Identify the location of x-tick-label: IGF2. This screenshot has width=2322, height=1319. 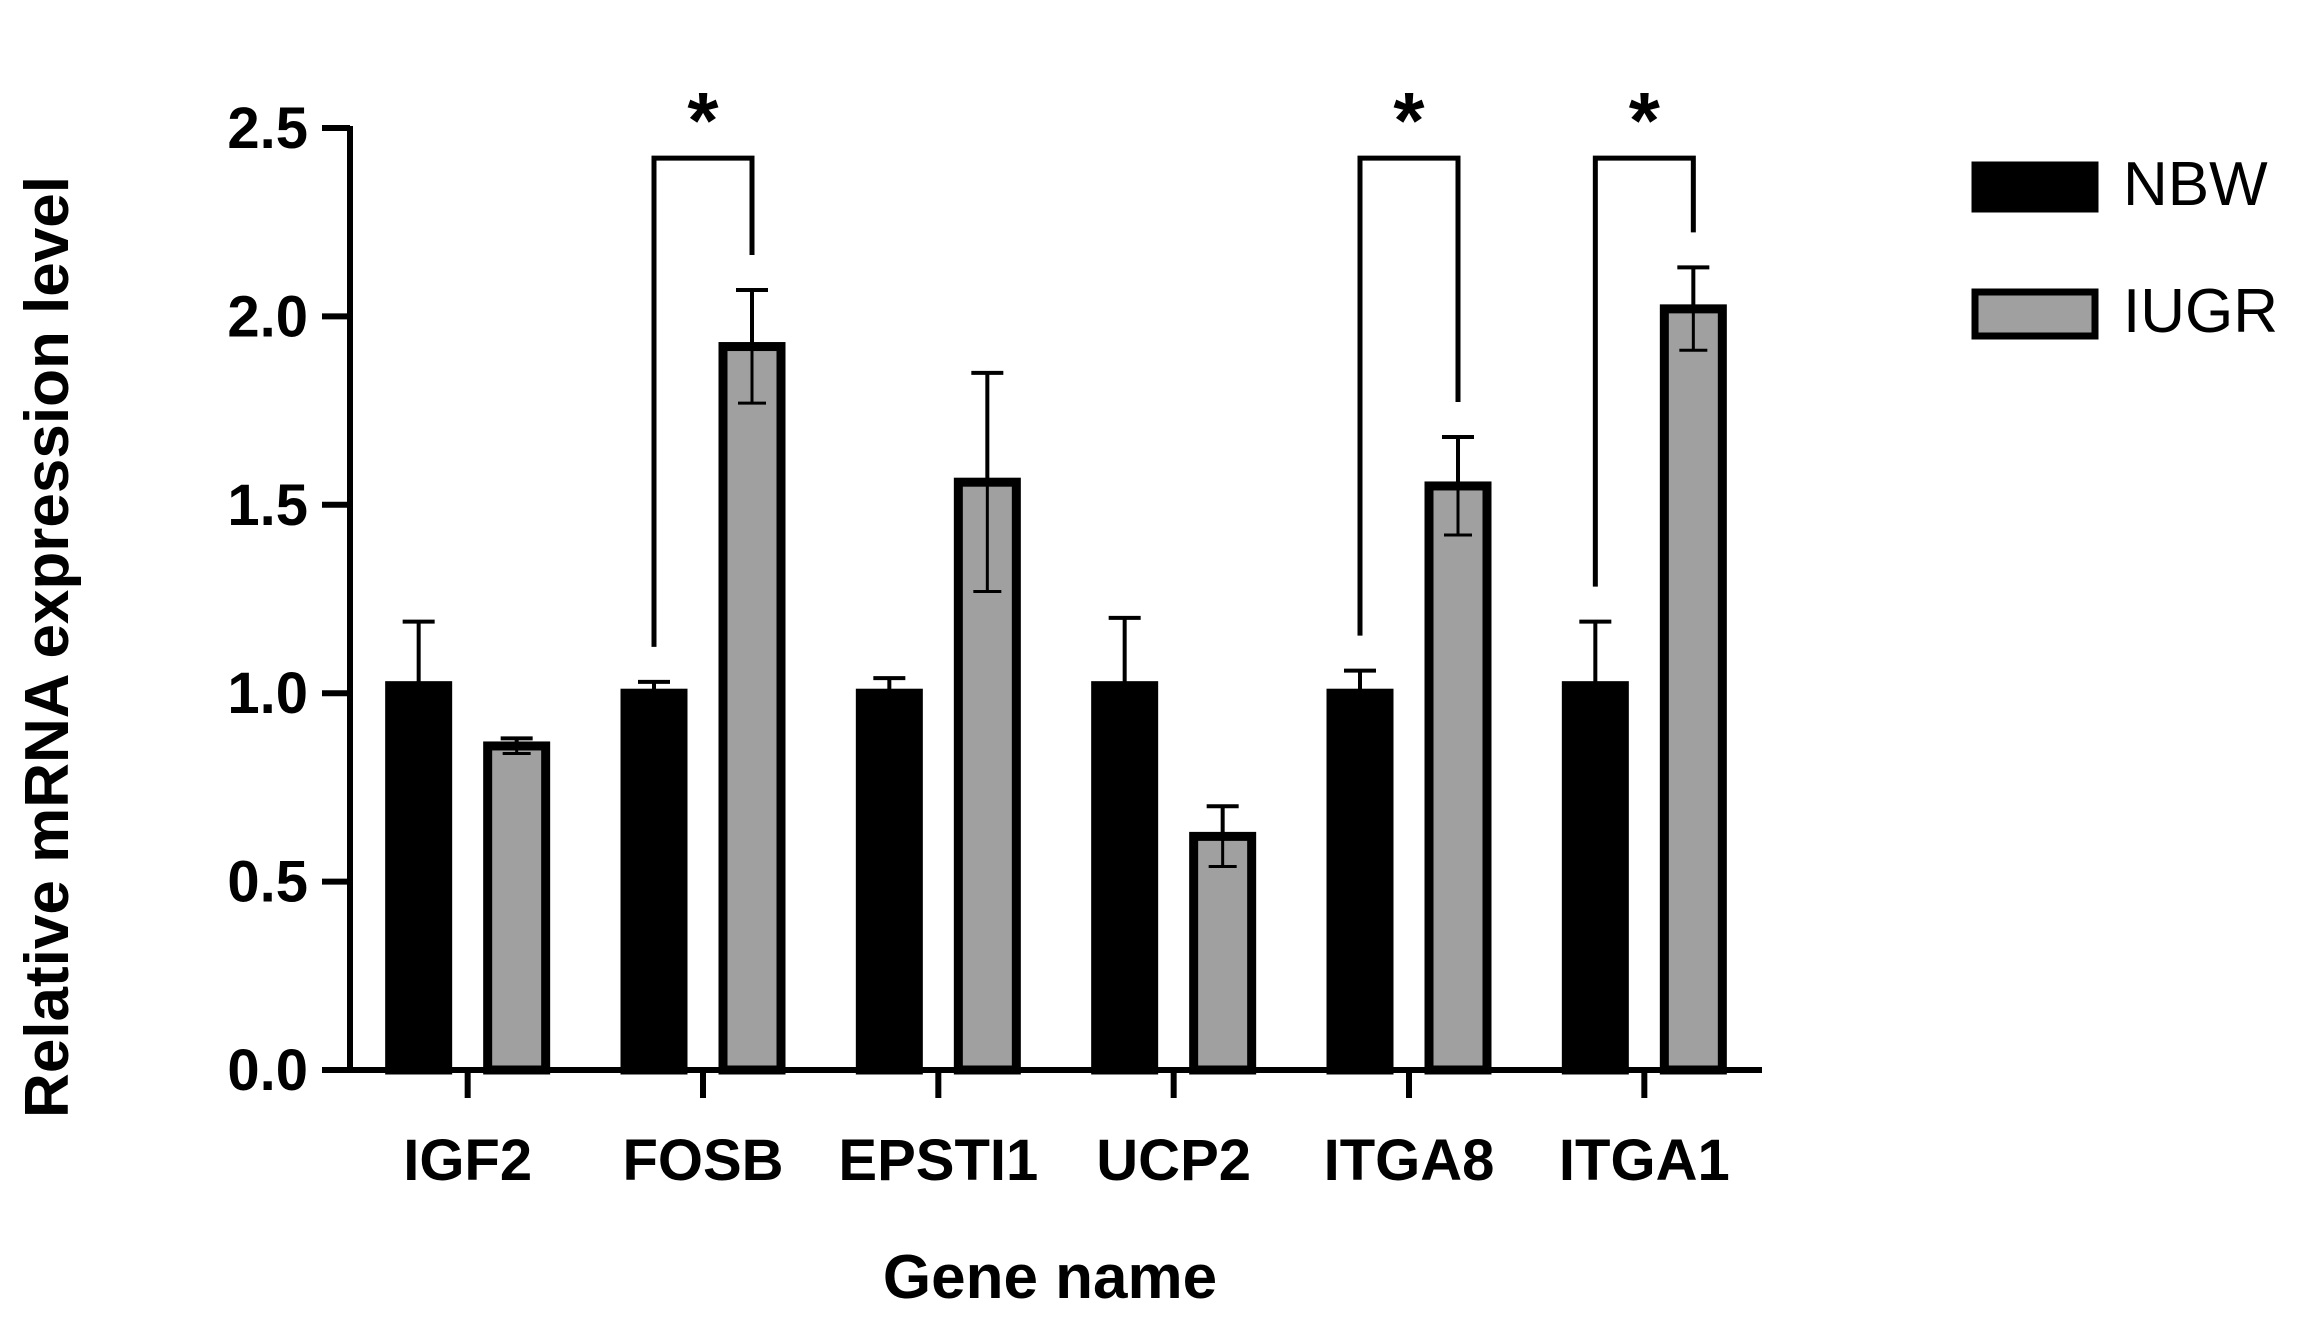
(467, 1160).